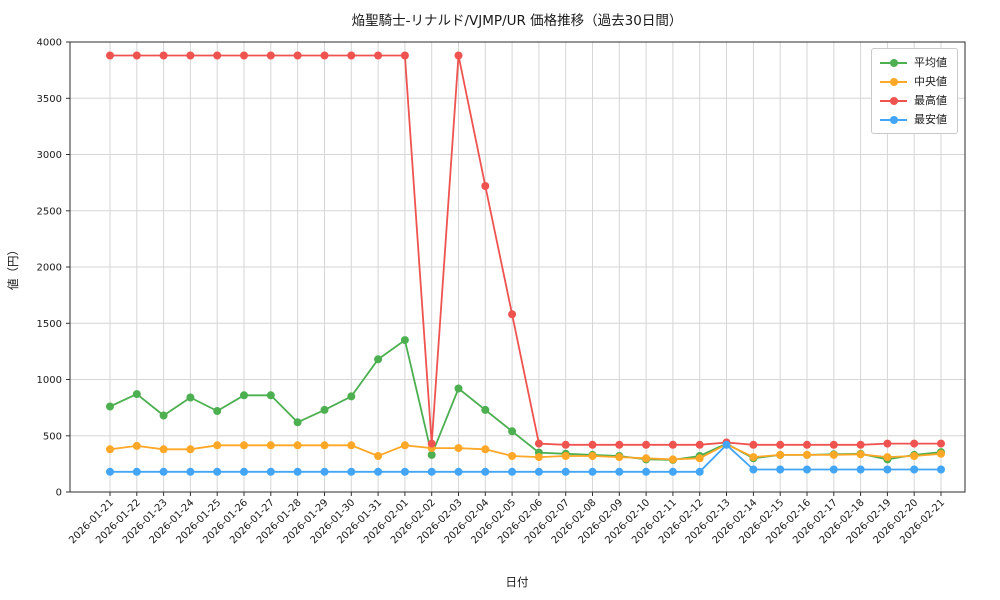 The image size is (1000, 600). Describe the element at coordinates (52, 436) in the screenshot. I see `y-tick-label: 500` at that location.